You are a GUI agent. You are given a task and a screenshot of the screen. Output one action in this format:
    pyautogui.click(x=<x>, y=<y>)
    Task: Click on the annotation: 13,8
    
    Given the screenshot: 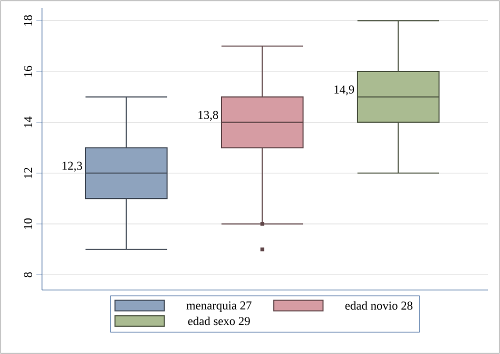 What is the action you would take?
    pyautogui.click(x=208, y=115)
    